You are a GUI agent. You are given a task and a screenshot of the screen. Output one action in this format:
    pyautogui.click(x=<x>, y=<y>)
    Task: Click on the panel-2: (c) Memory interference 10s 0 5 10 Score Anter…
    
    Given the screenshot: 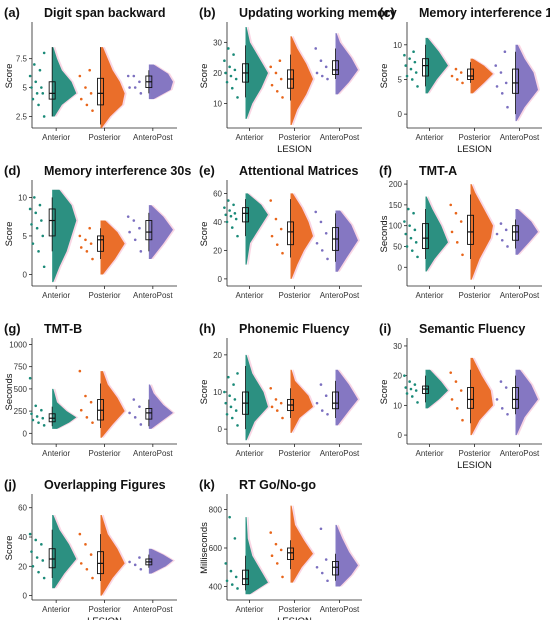 What is the action you would take?
    pyautogui.click(x=464, y=80)
    